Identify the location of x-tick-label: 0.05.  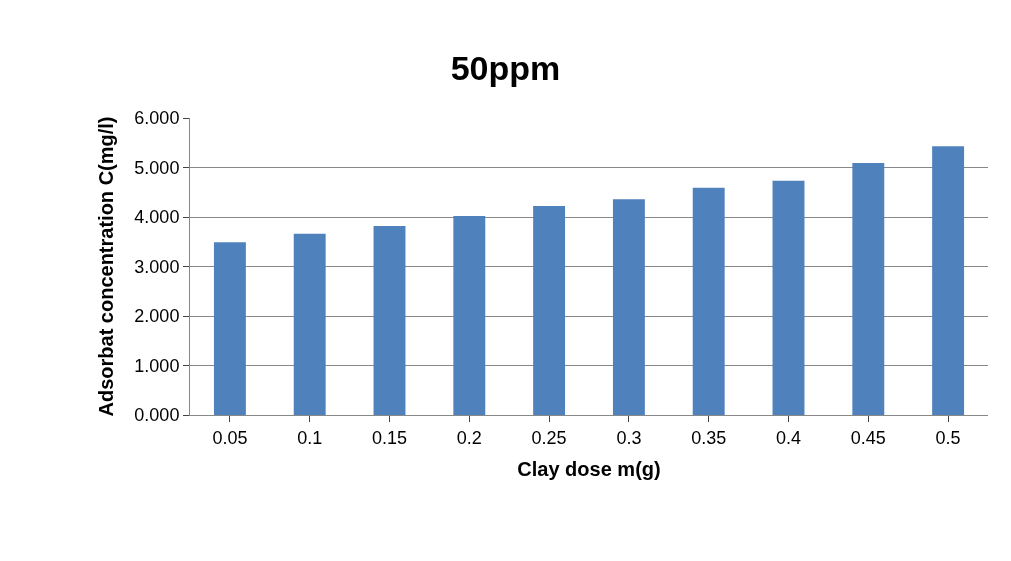
(230, 437).